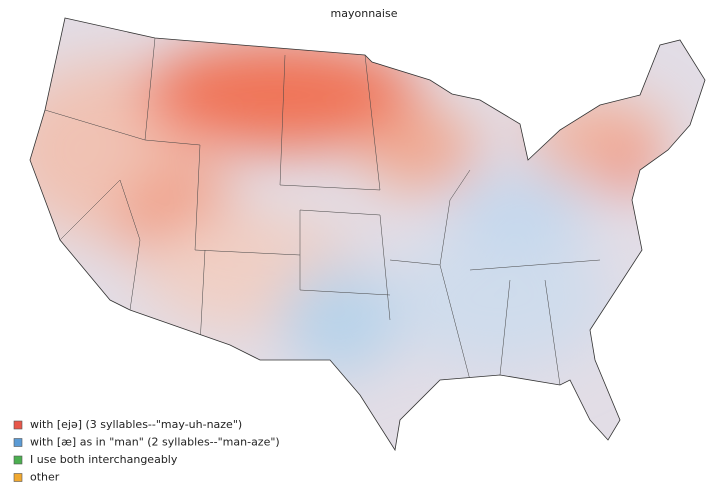  Describe the element at coordinates (364, 13) in the screenshot. I see `title: mayonnaise` at that location.